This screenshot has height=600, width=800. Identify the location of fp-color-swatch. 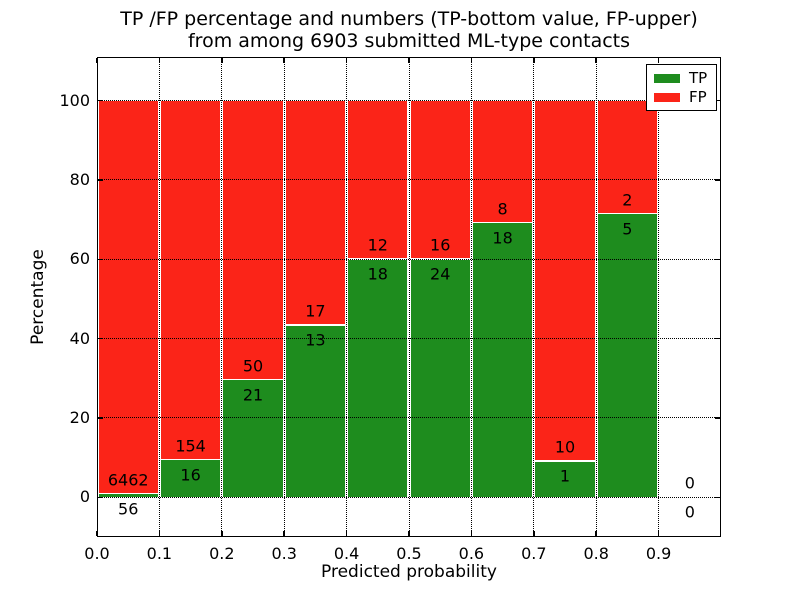
(667, 97).